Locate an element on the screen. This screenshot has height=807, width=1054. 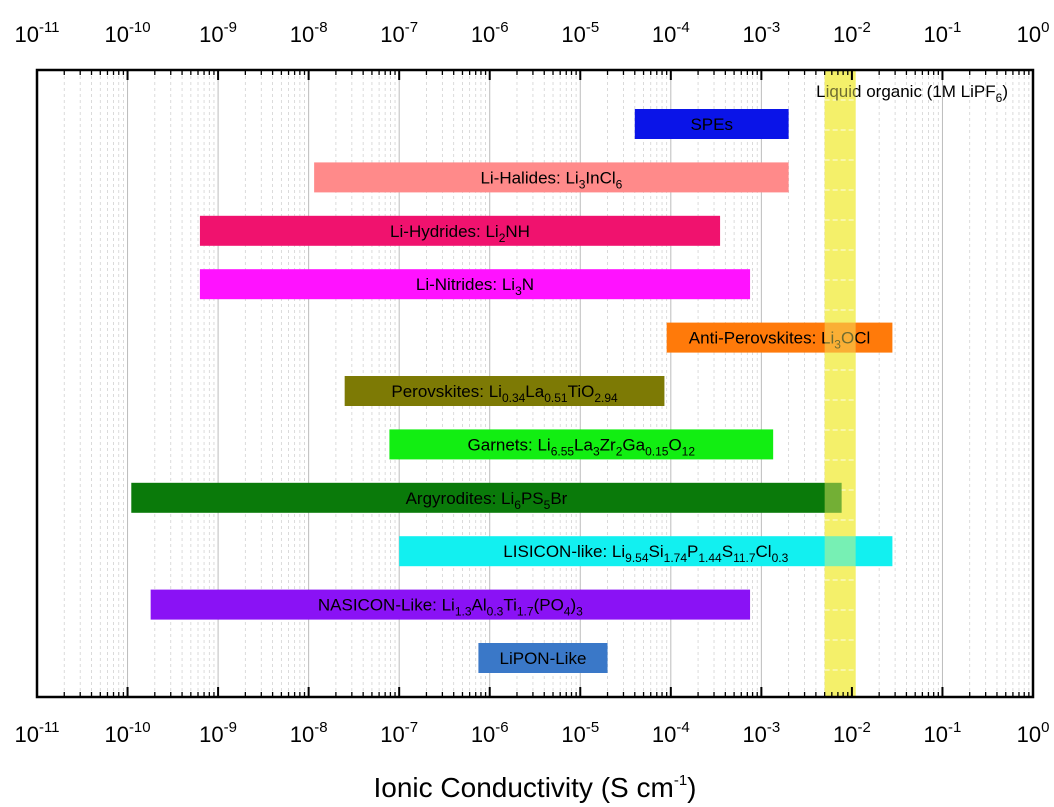
top-tick-label: 10⁻⁶ is located at coordinates (490, 33).